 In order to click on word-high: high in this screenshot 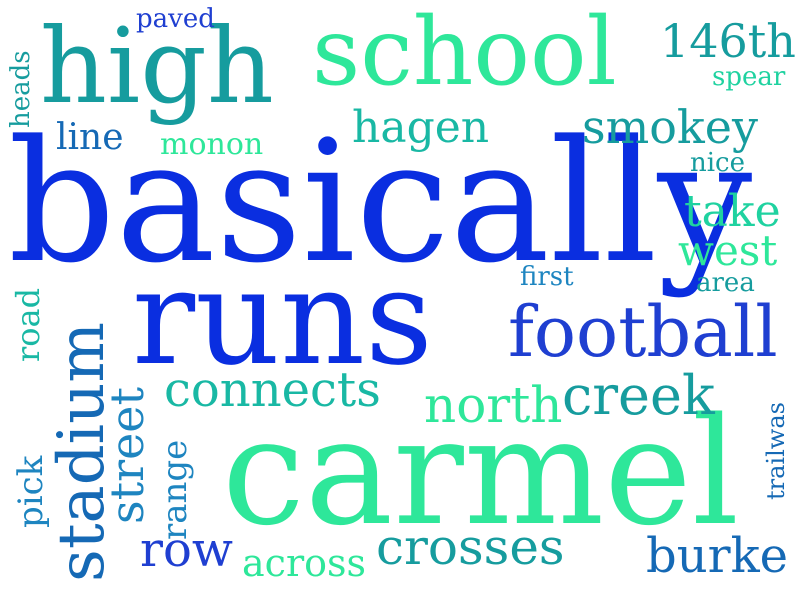, I will do `click(157, 66)`.